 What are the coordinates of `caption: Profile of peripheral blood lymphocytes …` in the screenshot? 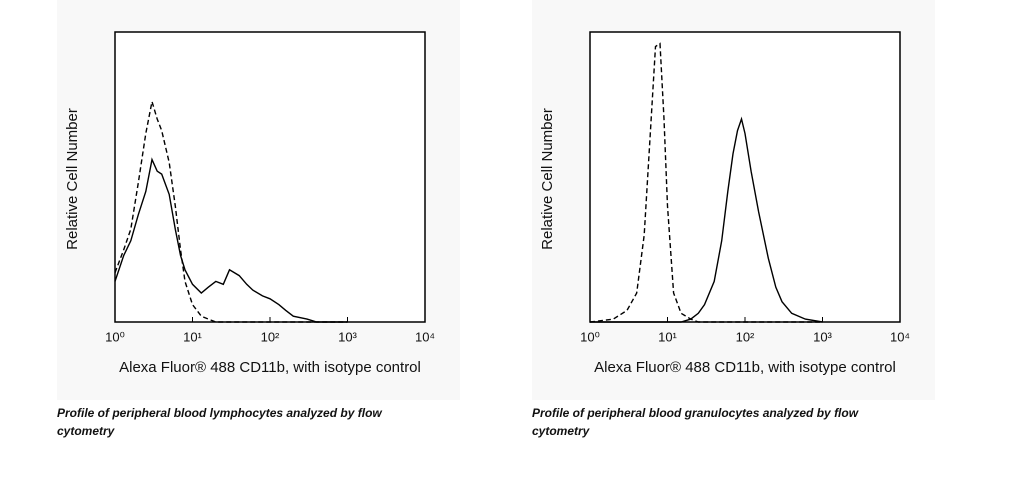 It's located at (219, 422).